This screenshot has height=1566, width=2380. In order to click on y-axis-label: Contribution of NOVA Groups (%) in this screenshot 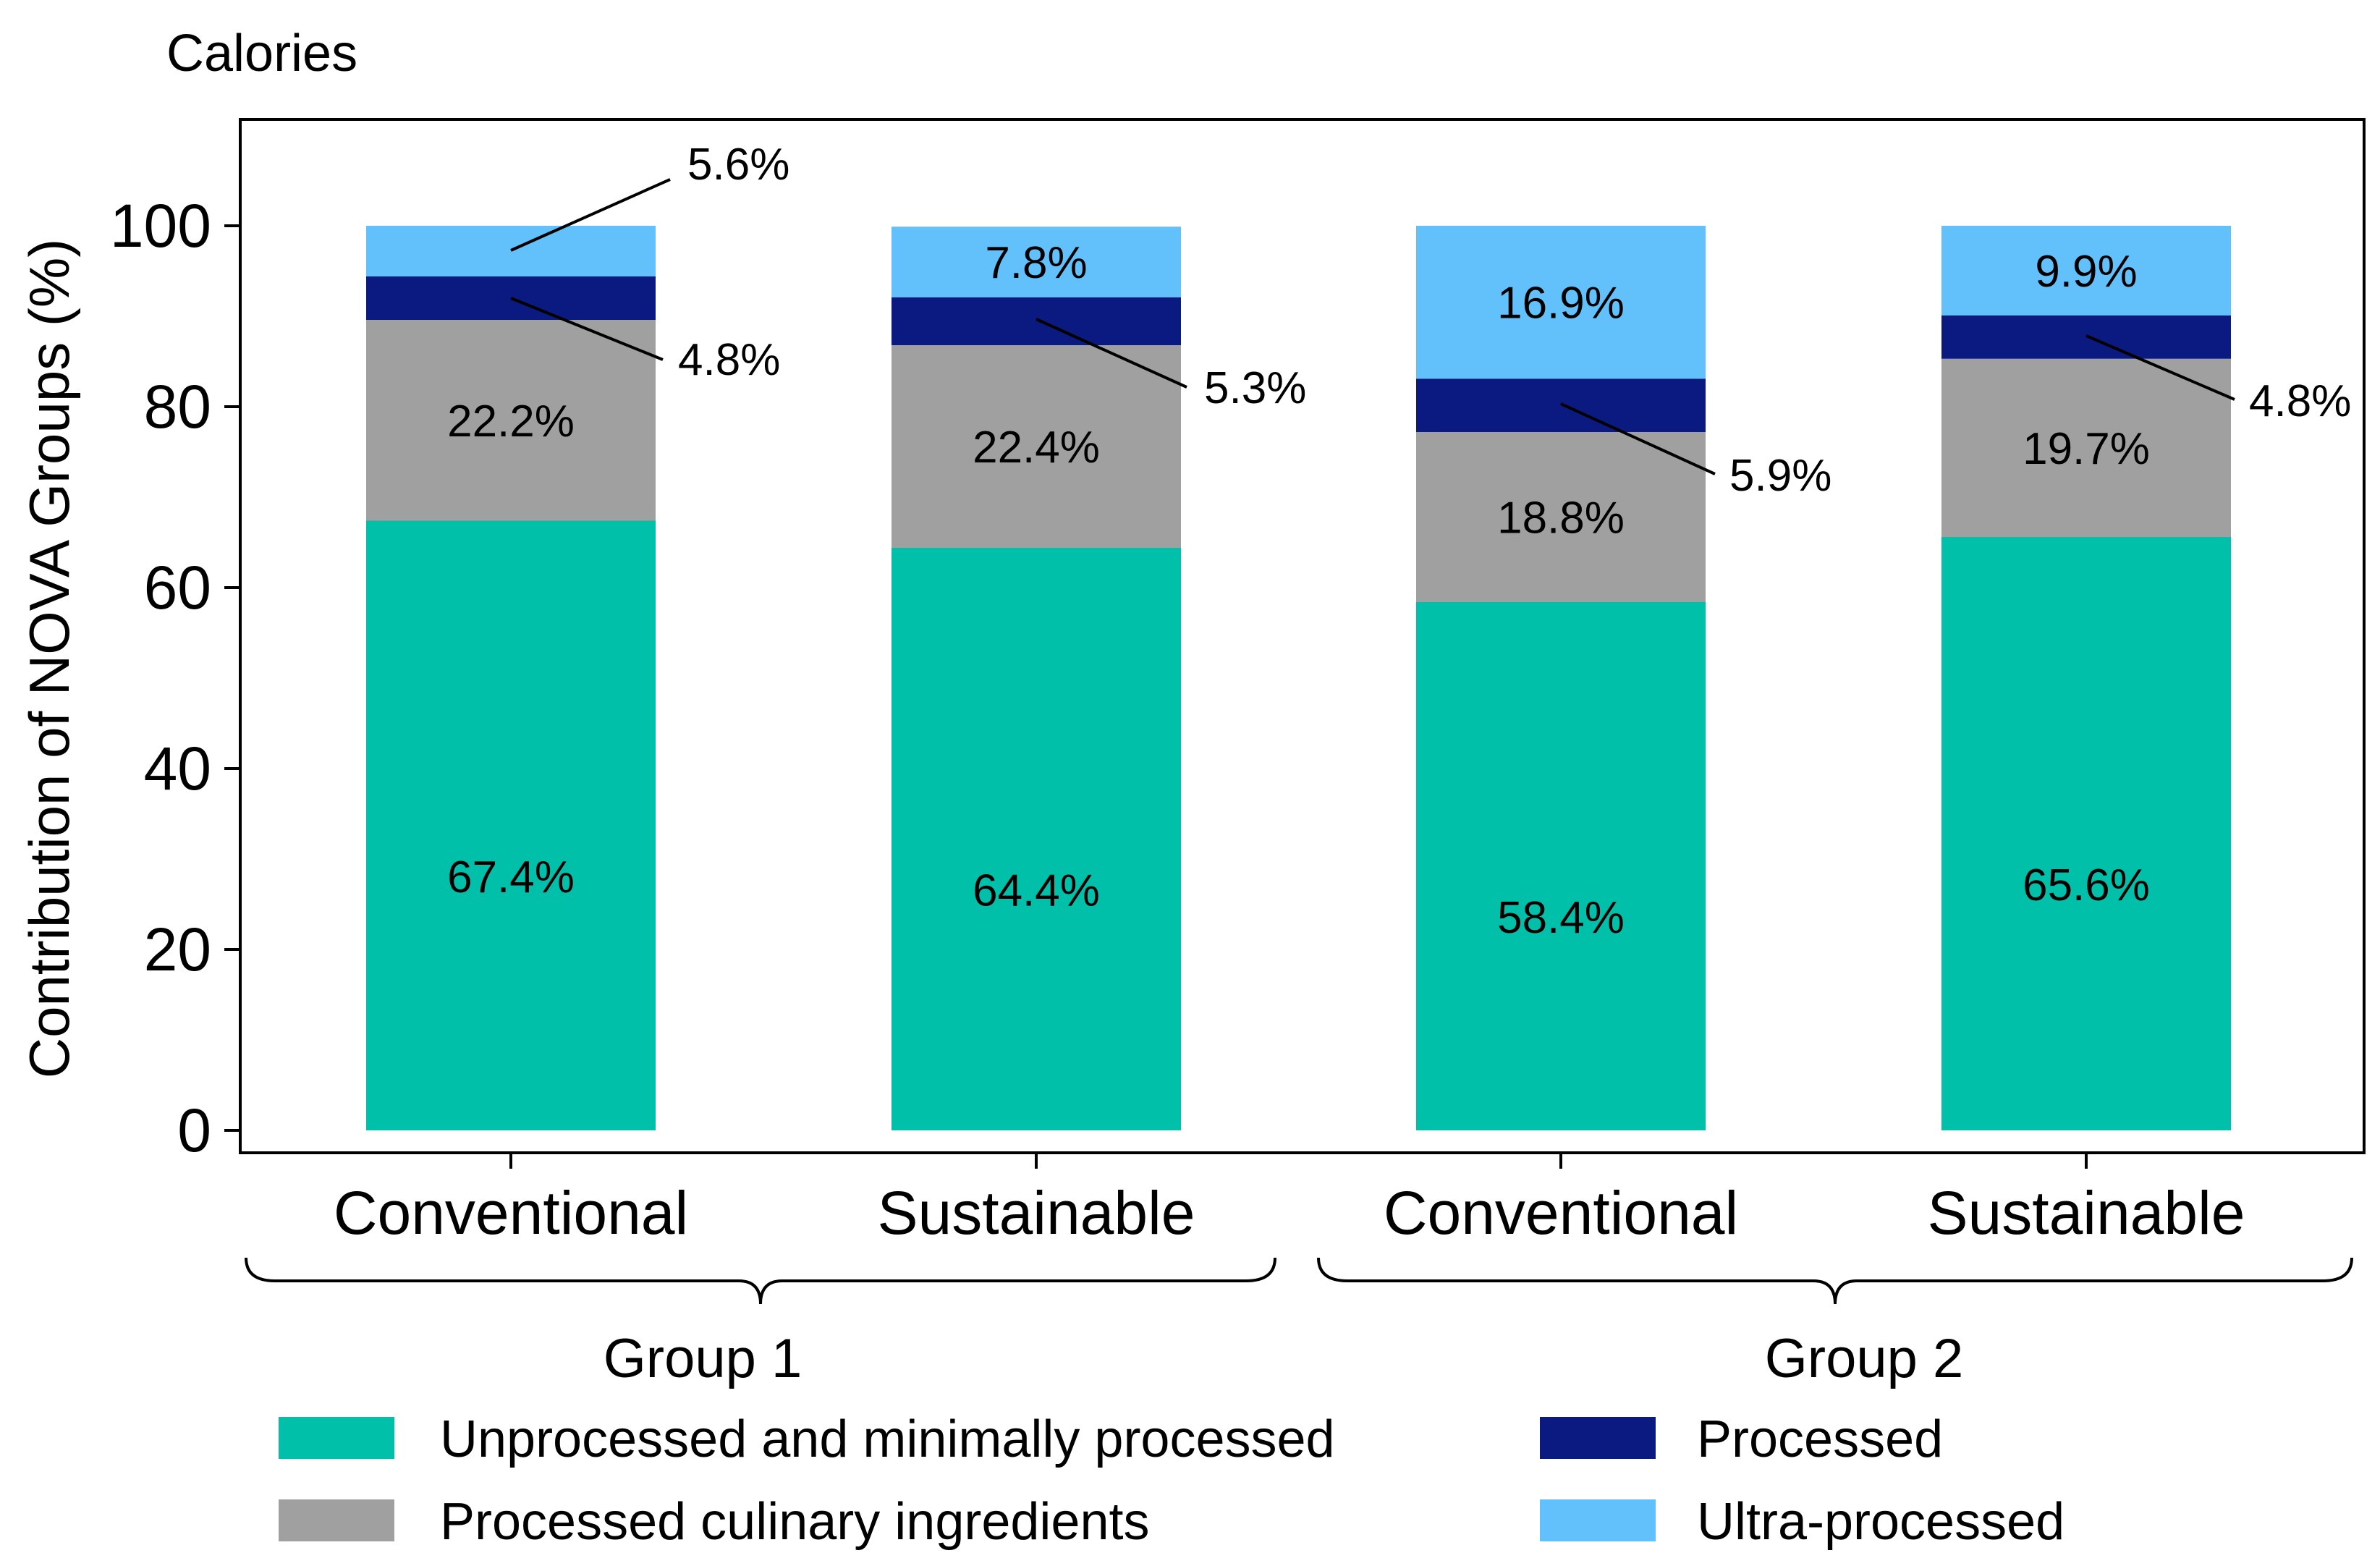, I will do `click(49, 658)`.